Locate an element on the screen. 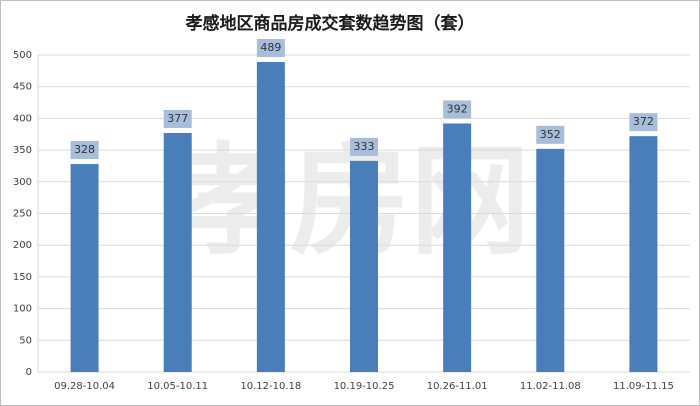  y-tick-label: 0 is located at coordinates (29, 372).